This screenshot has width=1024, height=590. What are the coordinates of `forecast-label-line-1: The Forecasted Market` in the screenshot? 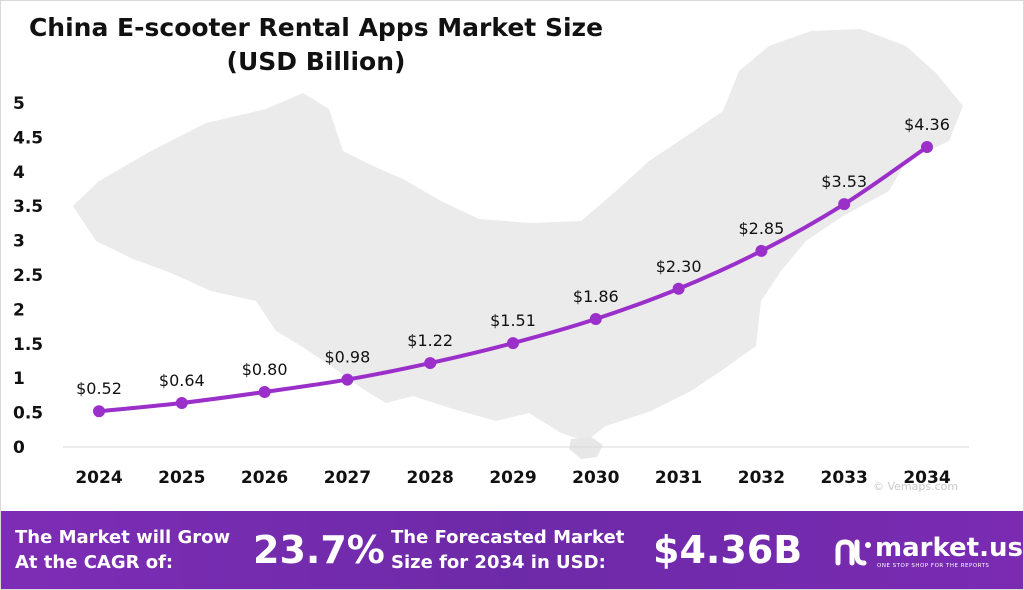 It's located at (508, 537).